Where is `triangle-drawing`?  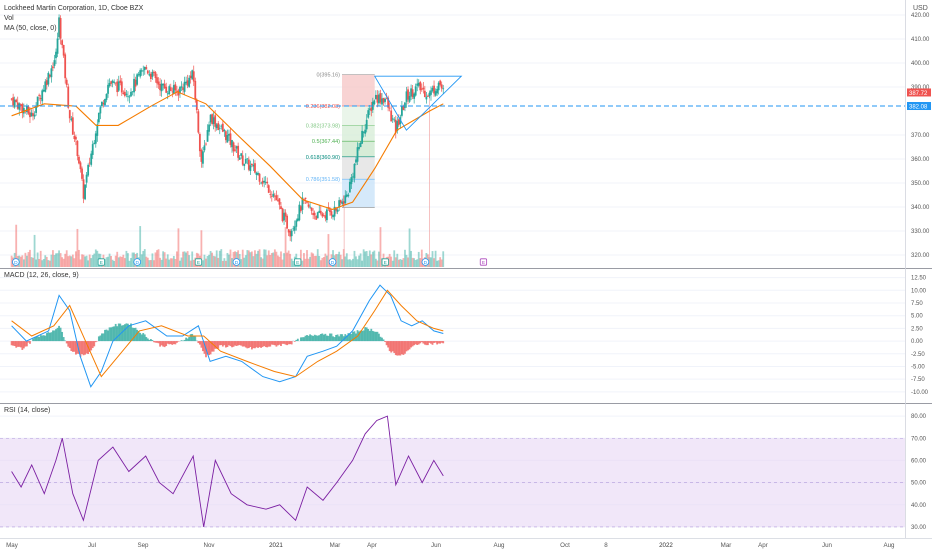
triangle-drawing is located at coordinates (418, 103).